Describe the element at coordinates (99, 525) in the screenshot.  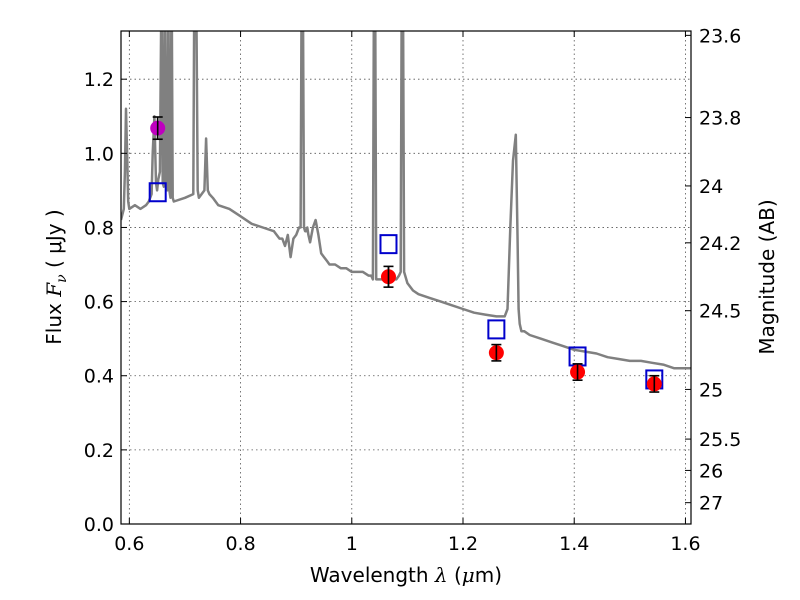
I see `y-tick-label: 0.0` at that location.